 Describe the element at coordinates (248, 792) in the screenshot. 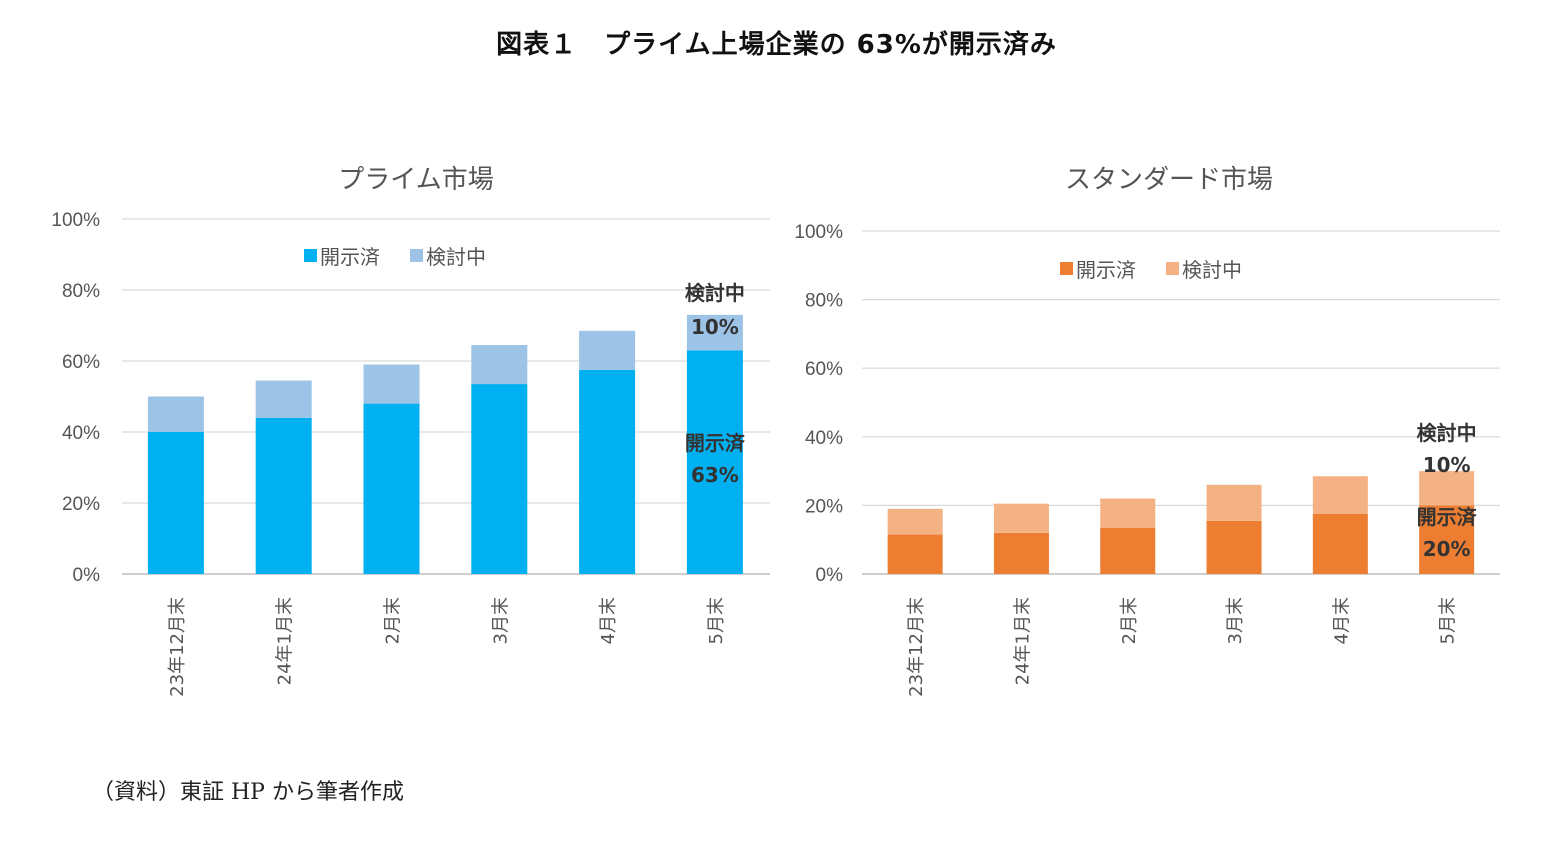

I see `source-note: （資料）東証 HP から筆者作成` at that location.